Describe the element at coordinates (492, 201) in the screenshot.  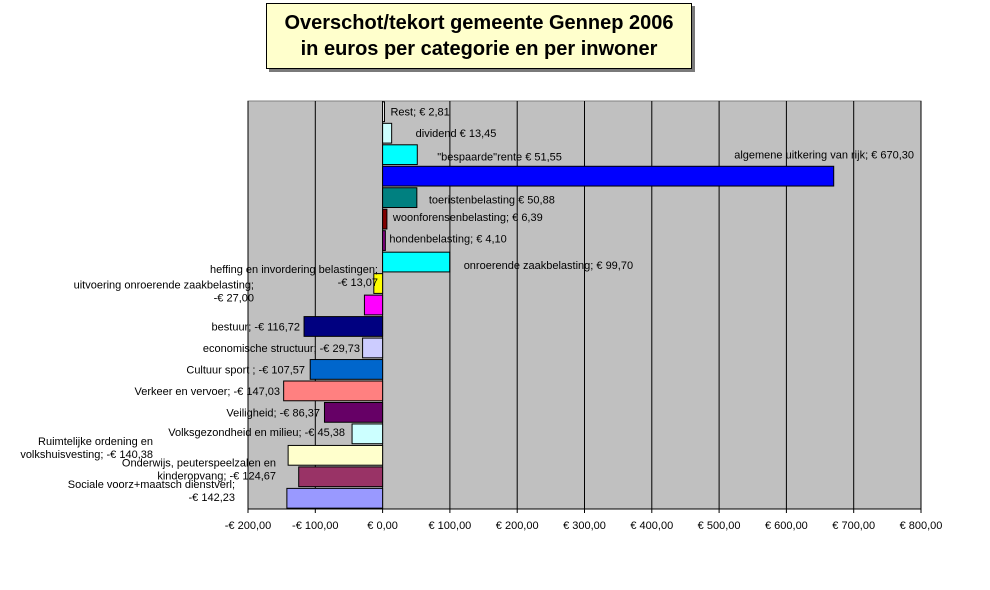
I see `data-label: toeristenbelasting € 50,88` at that location.